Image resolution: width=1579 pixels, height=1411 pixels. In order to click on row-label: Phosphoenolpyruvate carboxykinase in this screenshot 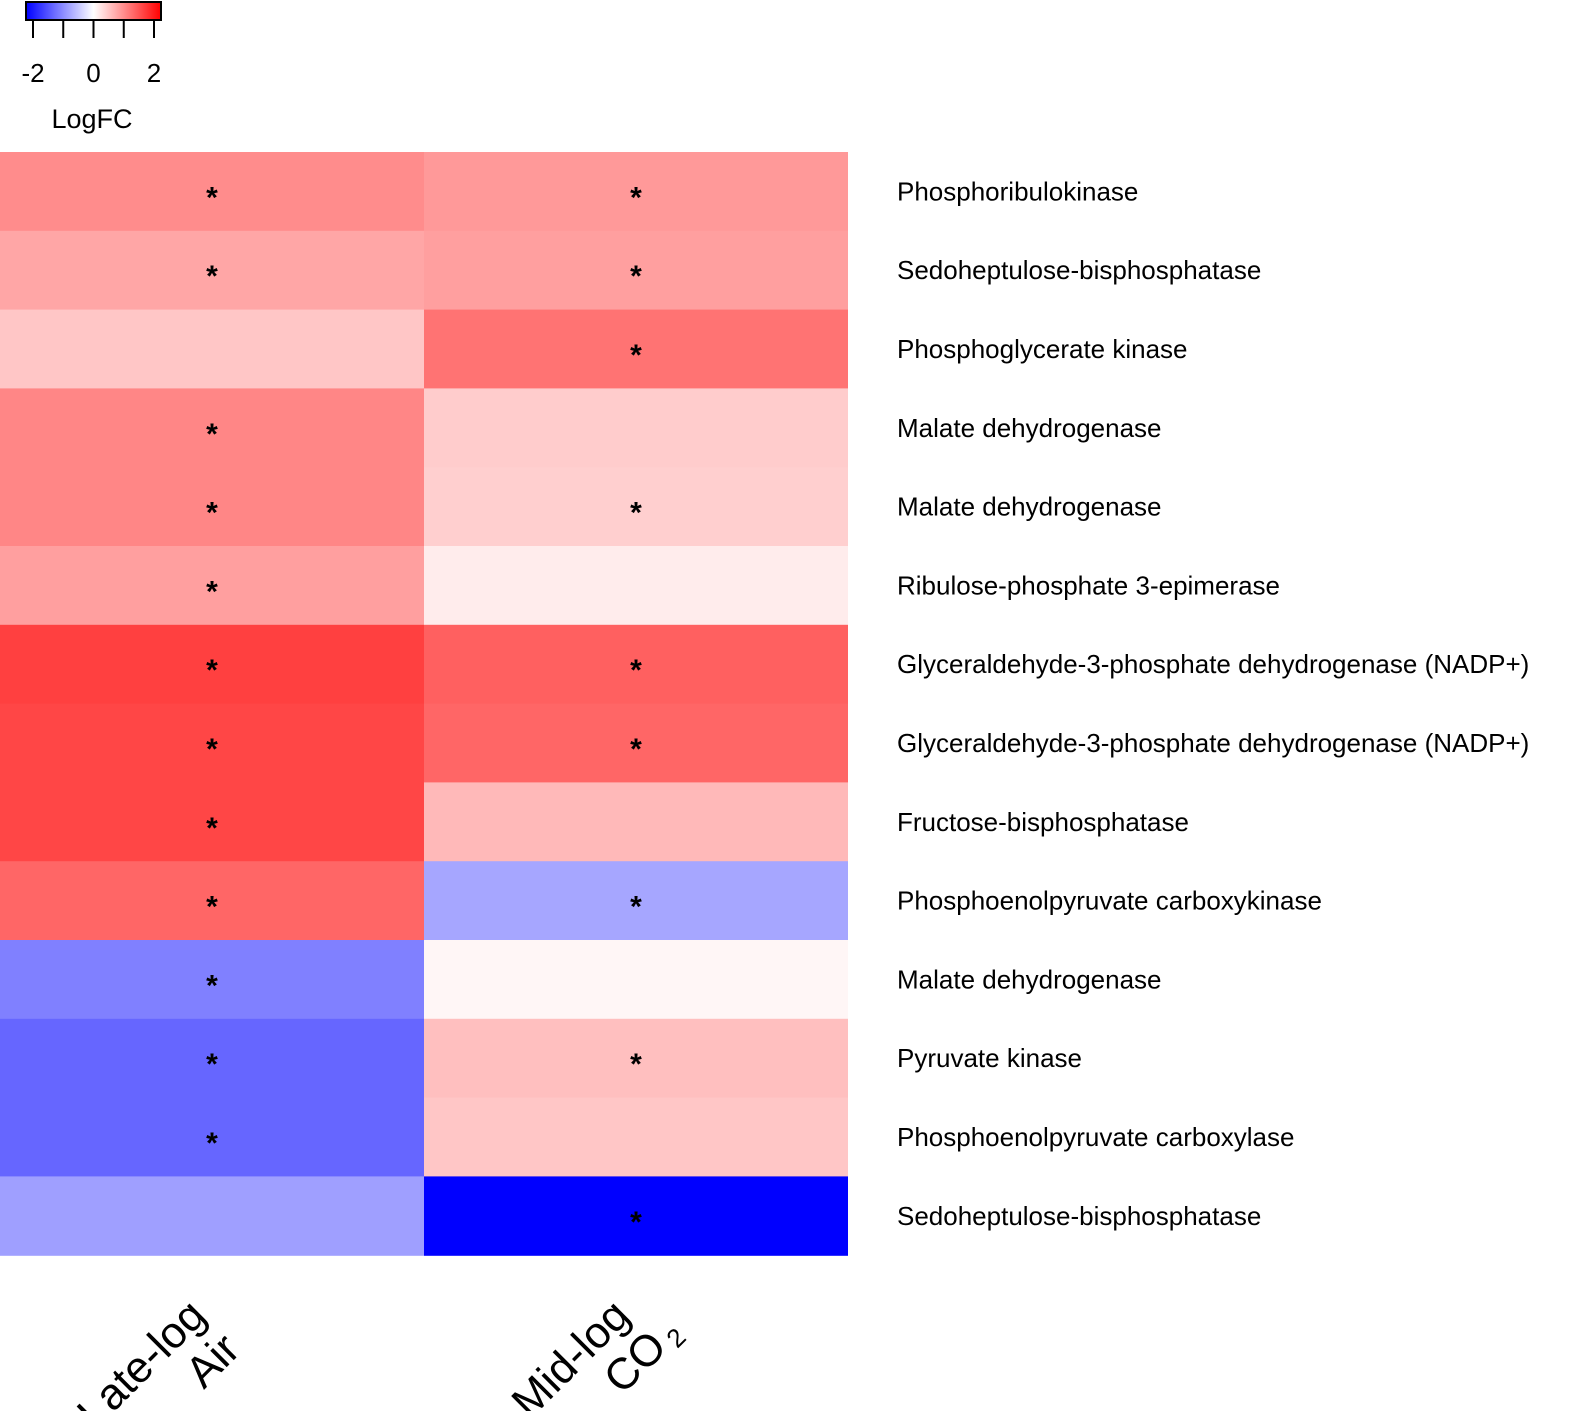, I will do `click(1109, 901)`.